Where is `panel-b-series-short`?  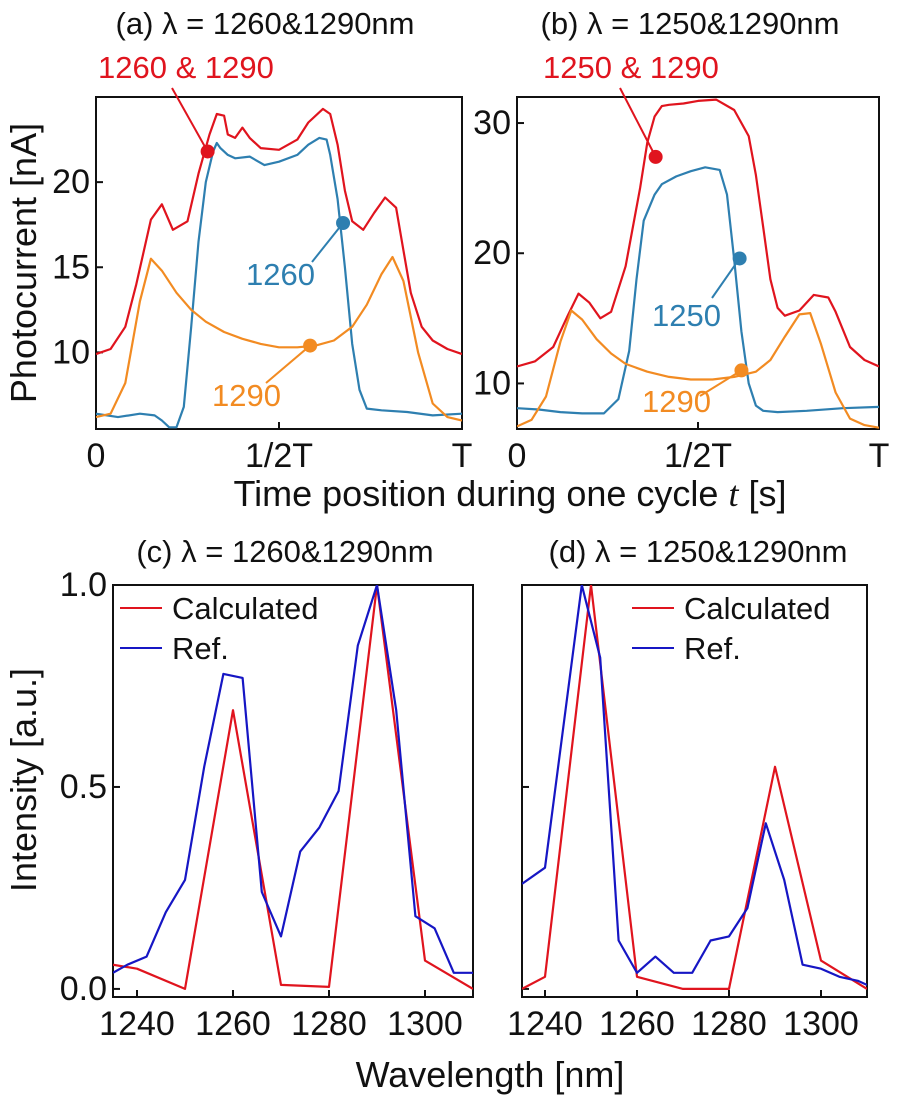 panel-b-series-short is located at coordinates (698, 290).